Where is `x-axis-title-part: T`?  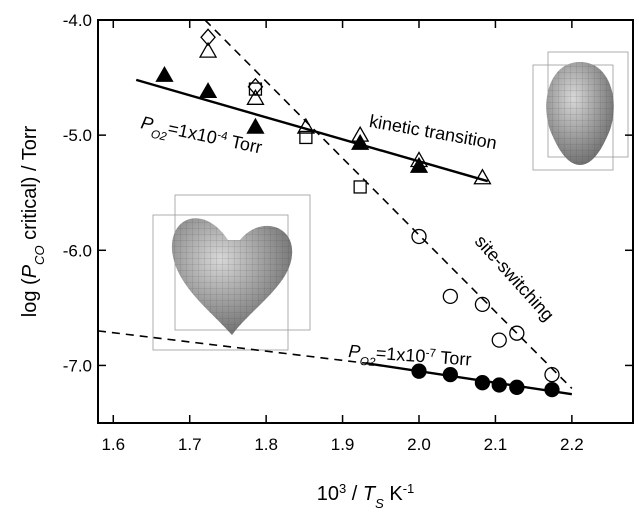 x-axis-title-part: T is located at coordinates (370, 494).